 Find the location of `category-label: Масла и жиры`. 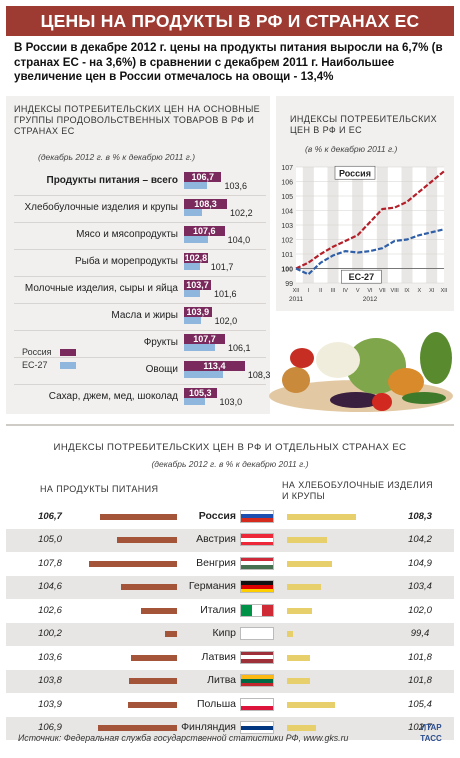

category-label: Масла и жиры is located at coordinates (144, 315).